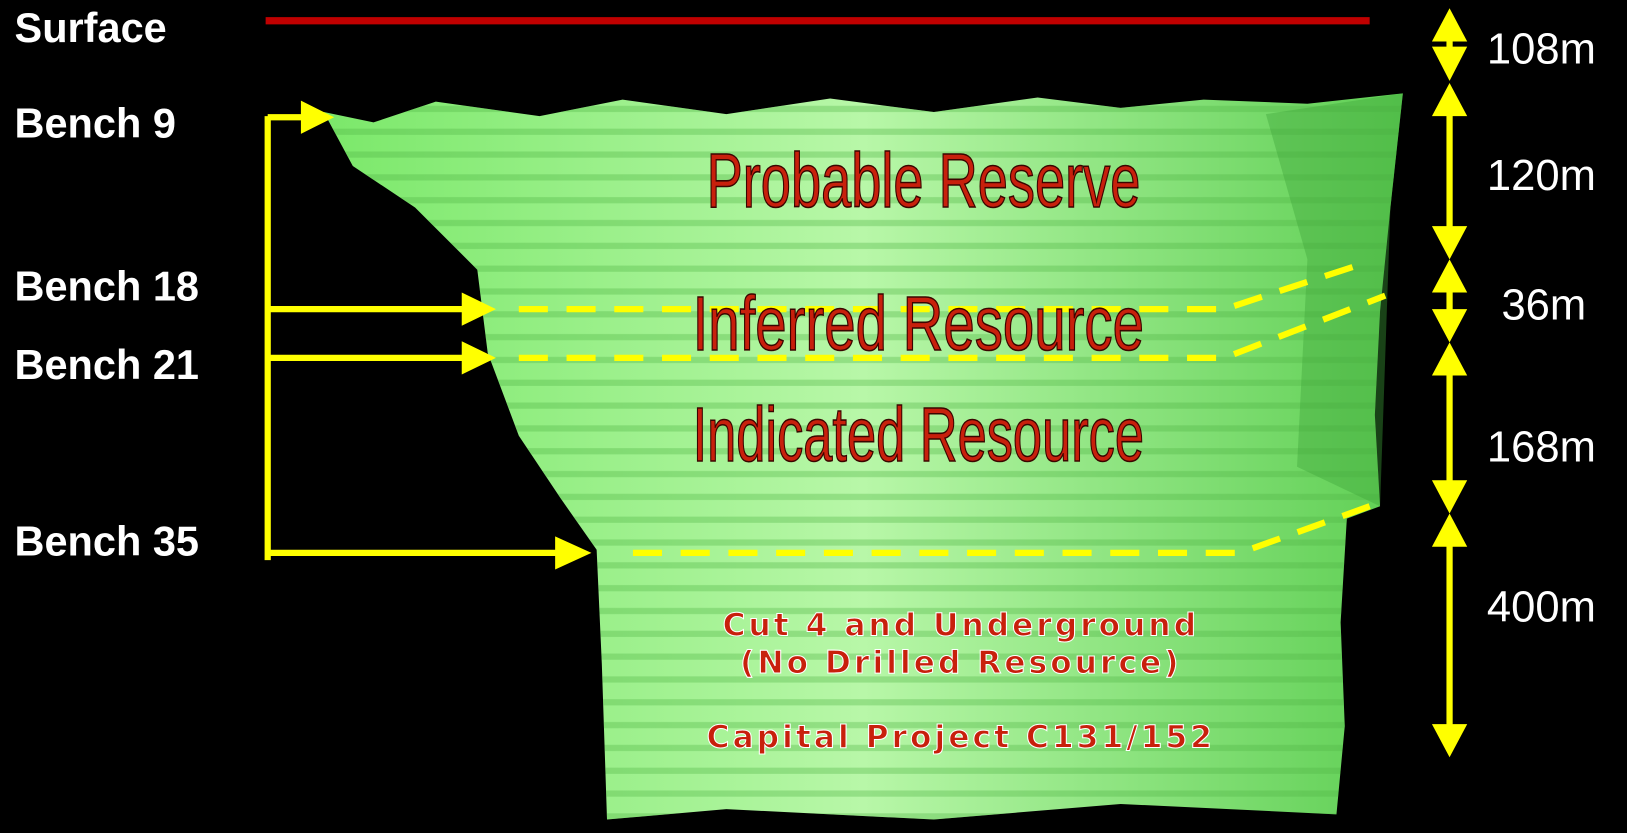 This screenshot has height=833, width=1627. Describe the element at coordinates (107, 541) in the screenshot. I see `level-label: Bench 35` at that location.